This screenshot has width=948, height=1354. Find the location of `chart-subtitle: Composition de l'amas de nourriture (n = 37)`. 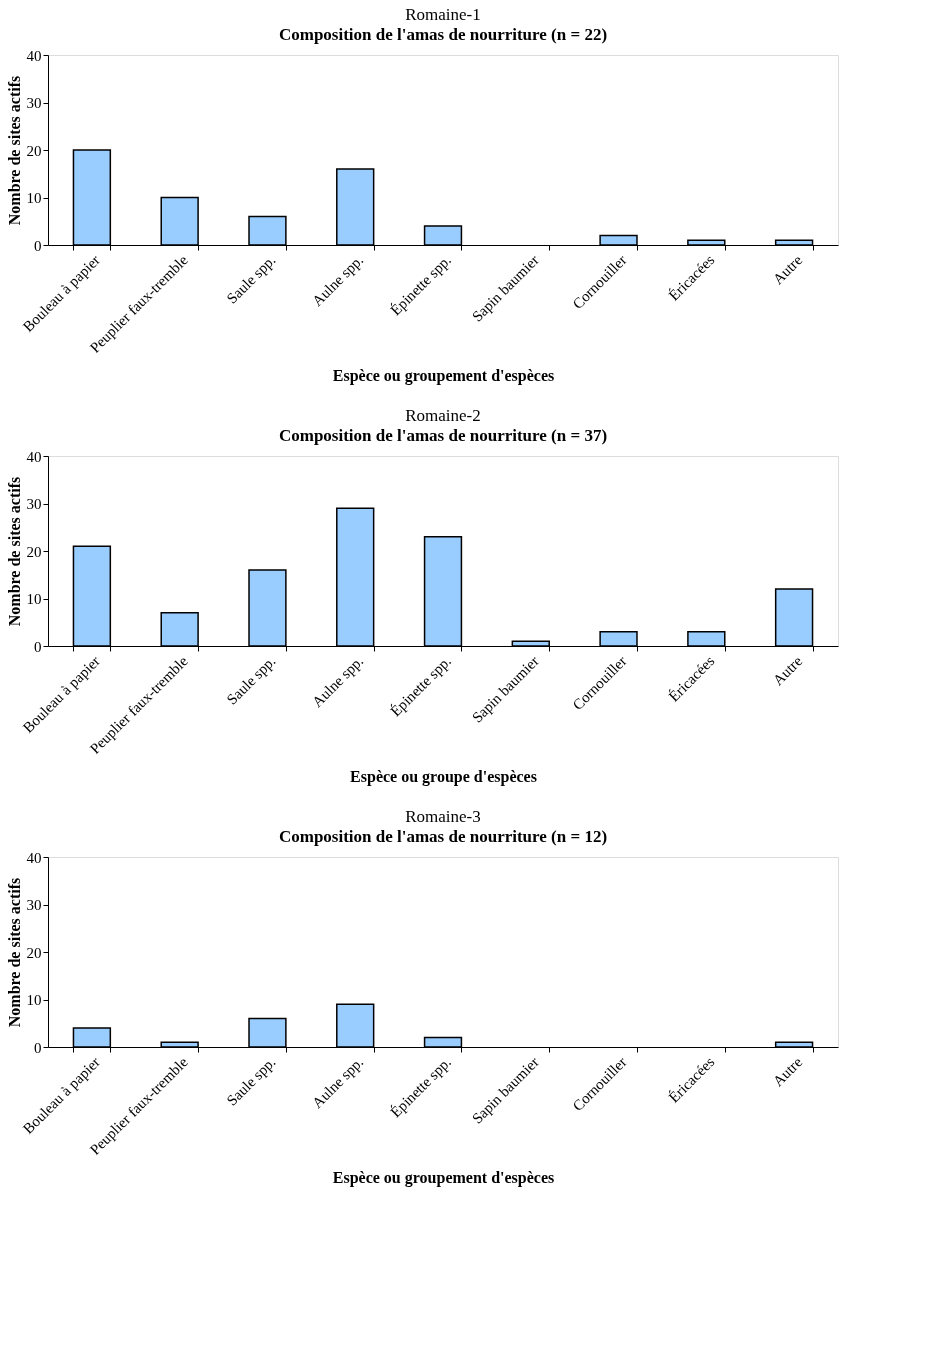

chart-subtitle: Composition de l'amas de nourriture (n = 37) is located at coordinates (443, 435).